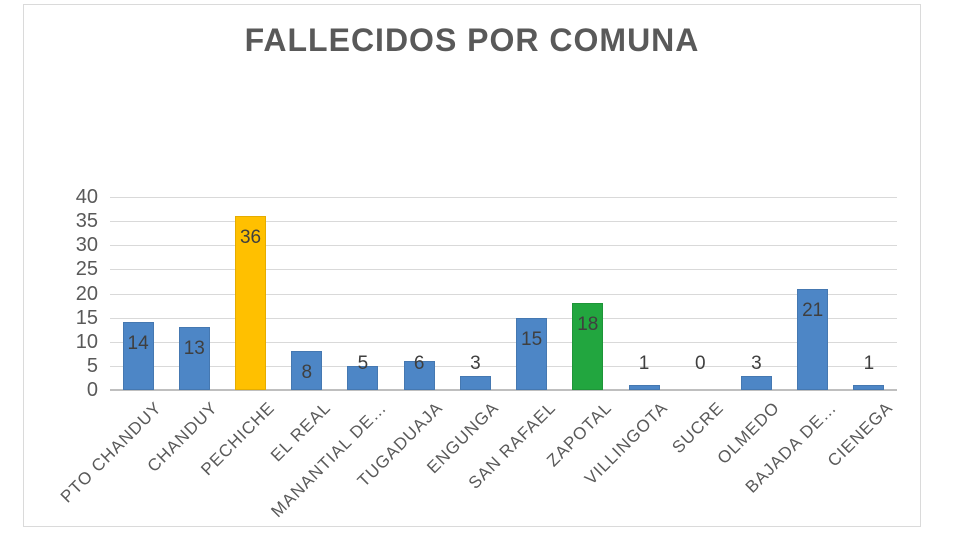 The width and height of the screenshot is (960, 540). Describe the element at coordinates (92, 390) in the screenshot. I see `y-axis-tick-label: 0` at that location.